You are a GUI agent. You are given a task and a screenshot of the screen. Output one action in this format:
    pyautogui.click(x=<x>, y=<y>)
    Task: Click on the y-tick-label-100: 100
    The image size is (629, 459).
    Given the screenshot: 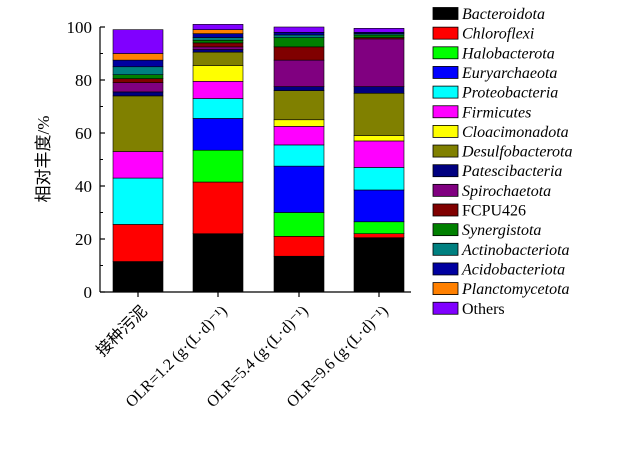 What is the action you would take?
    pyautogui.click(x=80, y=27)
    